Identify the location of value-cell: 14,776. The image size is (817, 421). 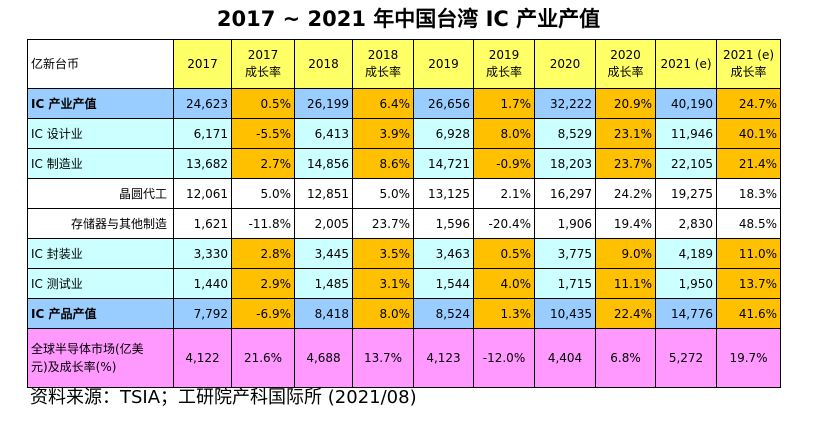
(686, 313).